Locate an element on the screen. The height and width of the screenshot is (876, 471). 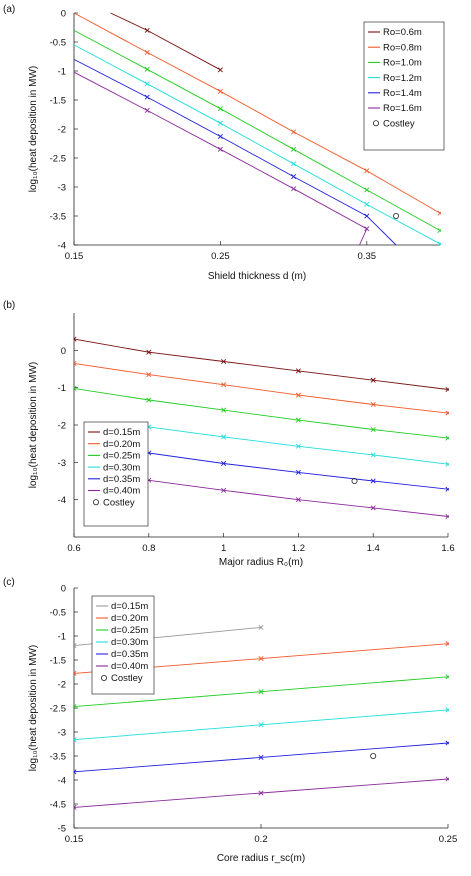
legend-label: d=0.30m is located at coordinates (129, 642).